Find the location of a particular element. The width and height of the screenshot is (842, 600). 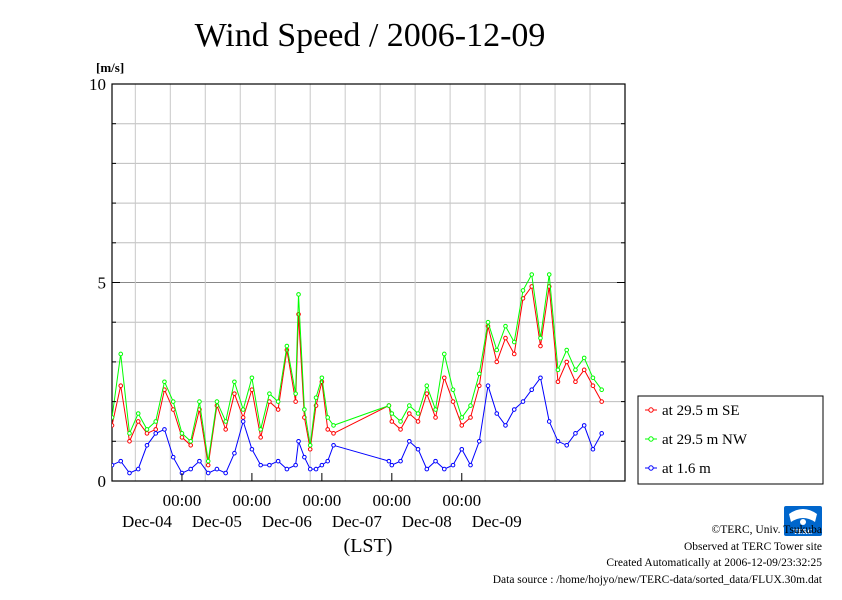

x-date-label: Dec-06 is located at coordinates (287, 521).